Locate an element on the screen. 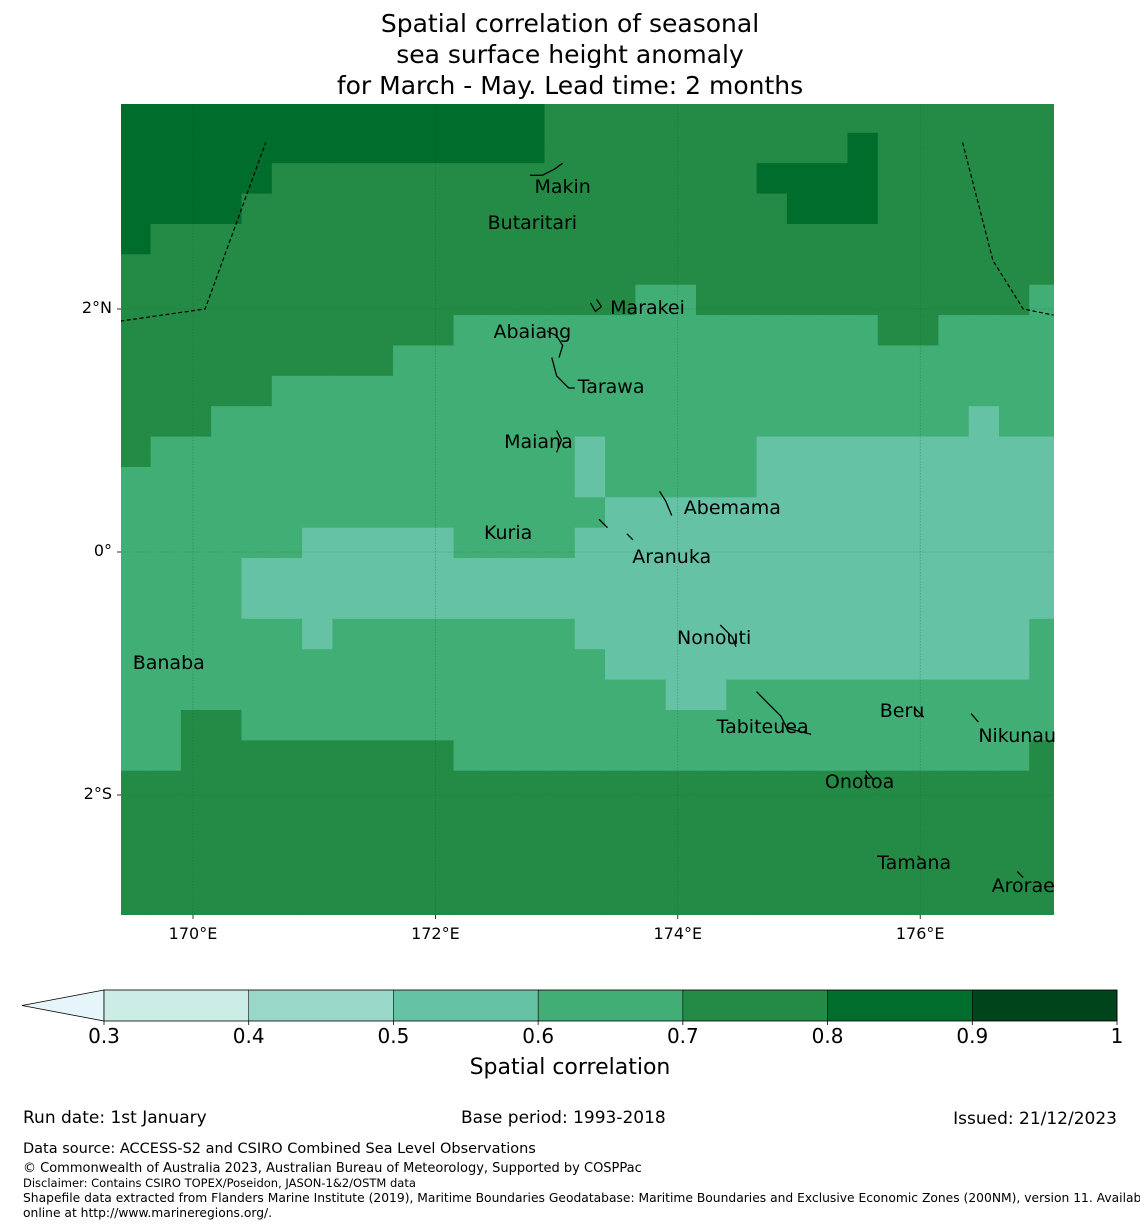 The height and width of the screenshot is (1230, 1140). abaiang-island is located at coordinates (555, 344).